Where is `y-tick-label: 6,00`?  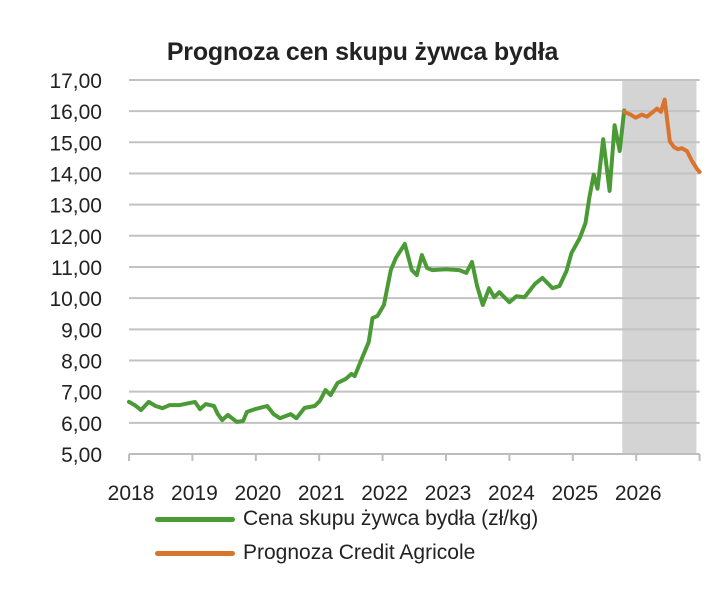 y-tick-label: 6,00 is located at coordinates (81, 424).